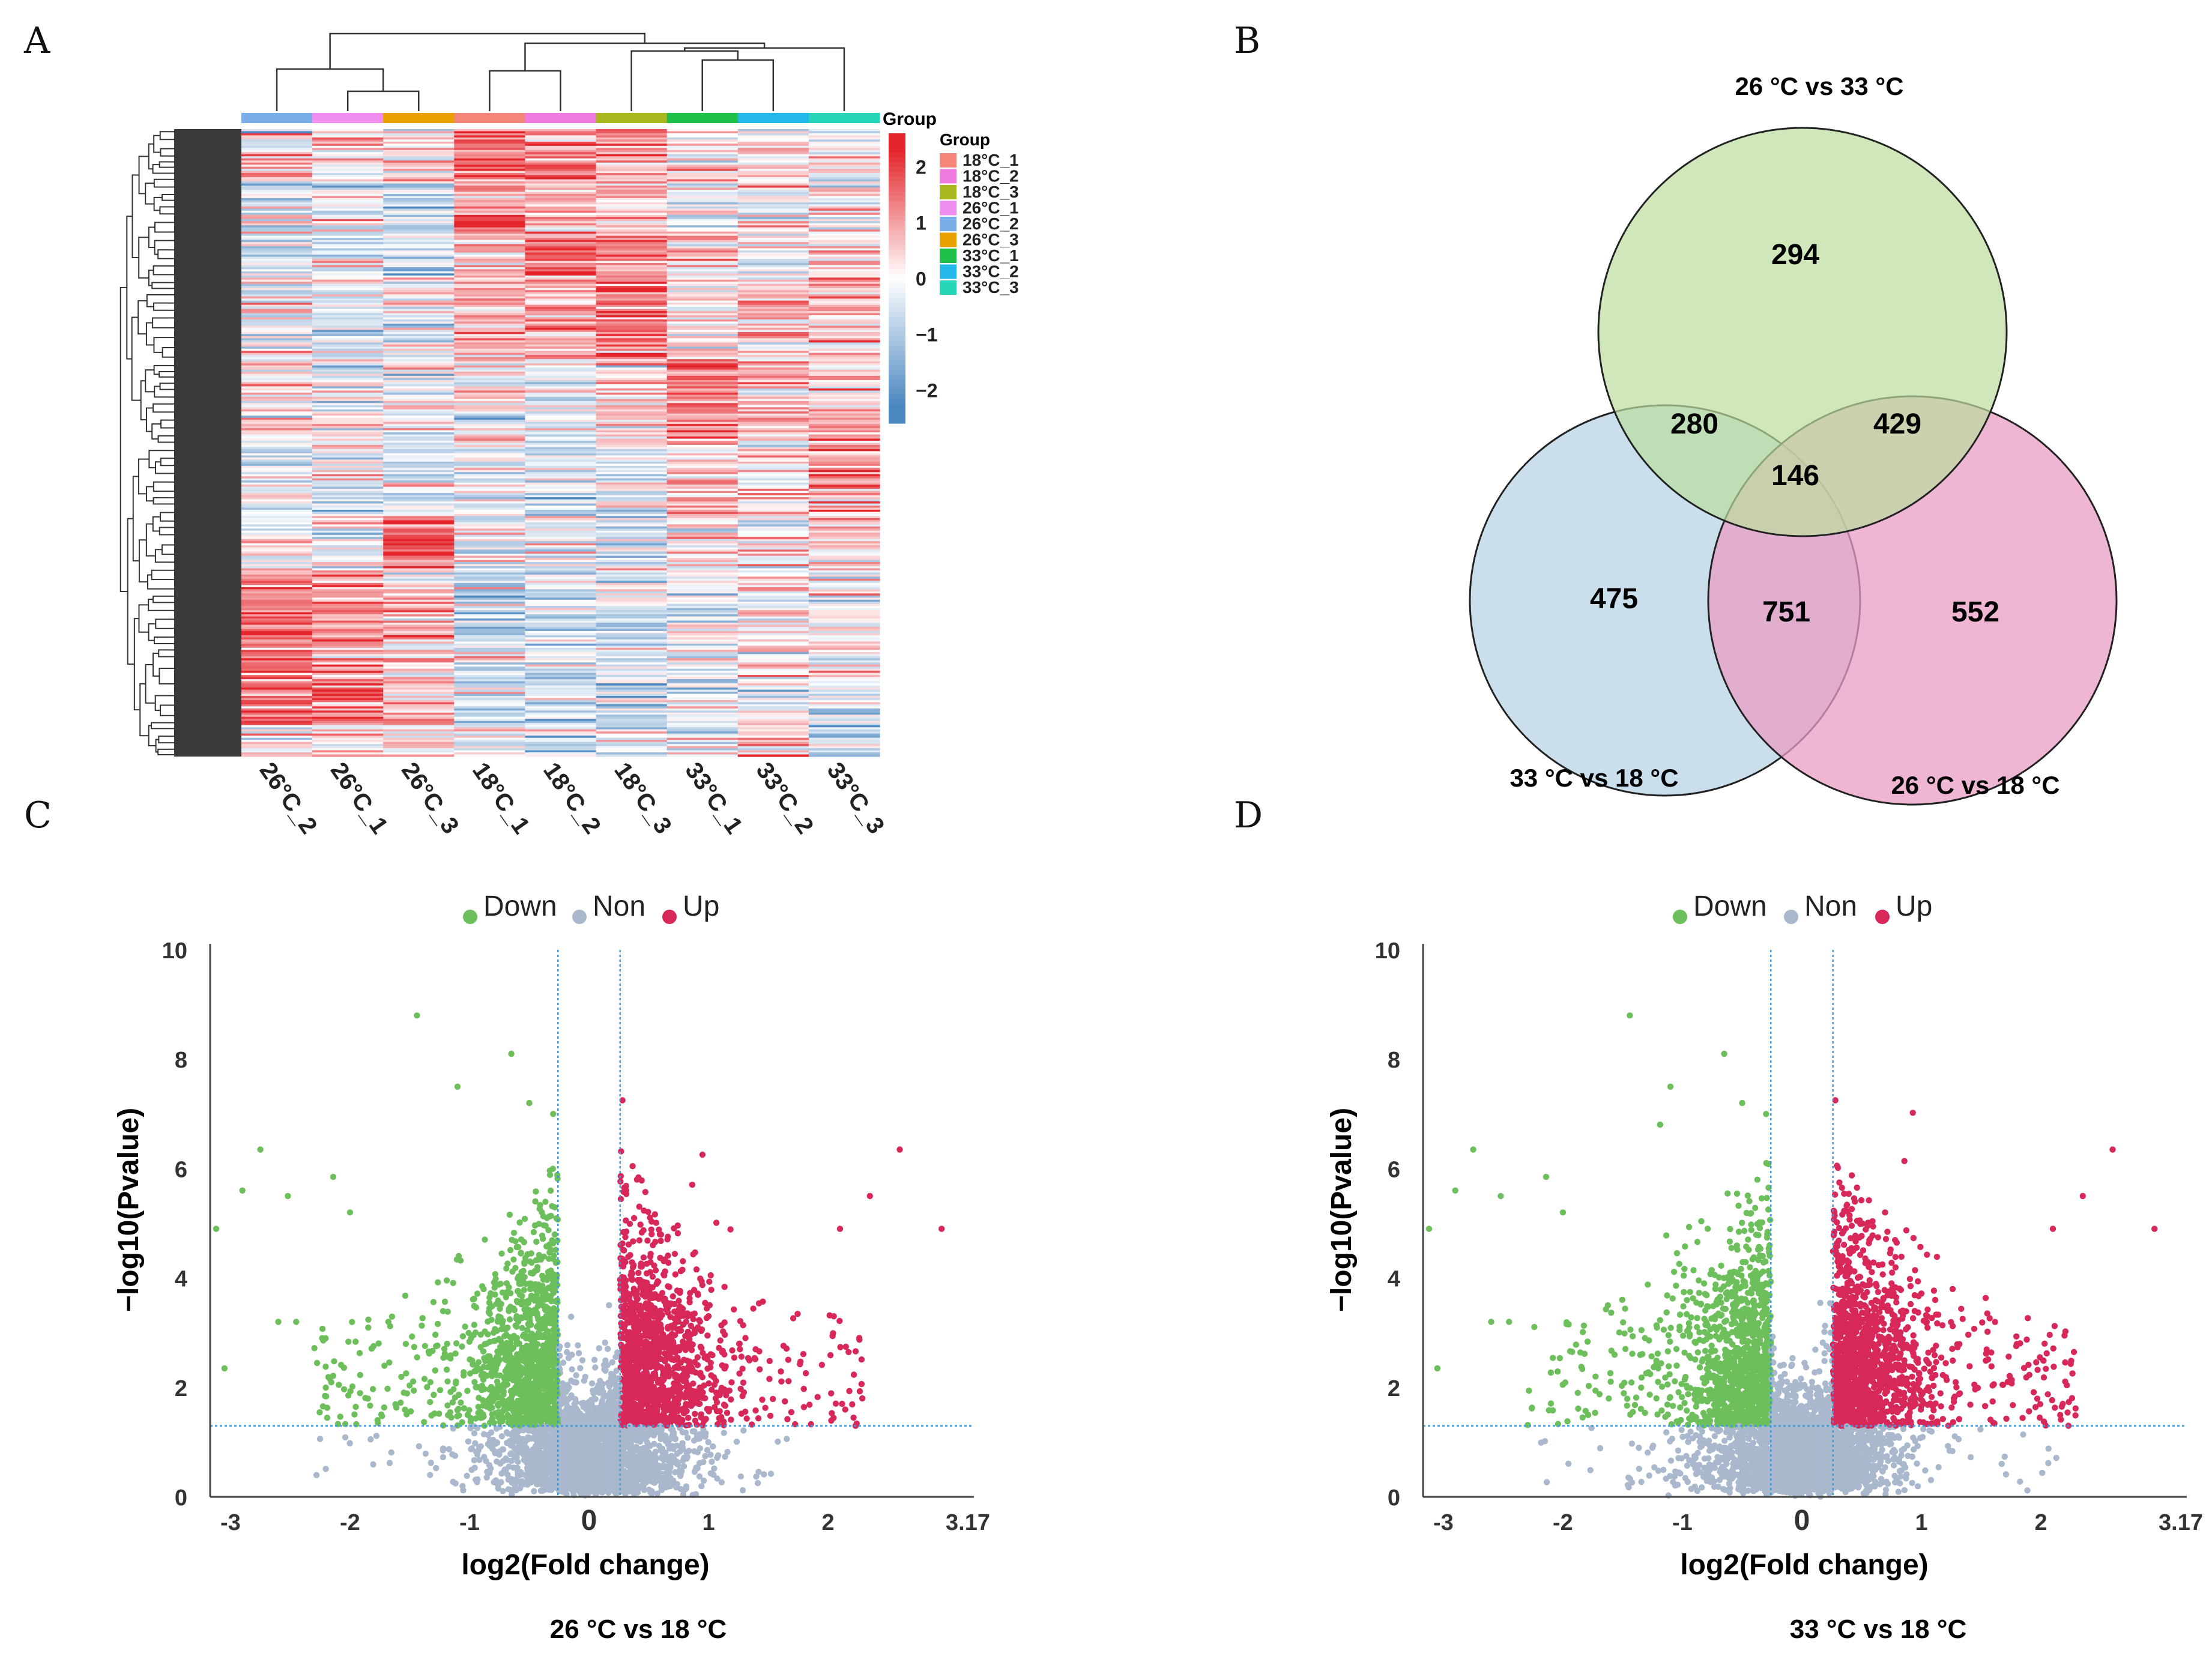 The height and width of the screenshot is (1665, 2212). I want to click on dendrogram-link, so click(161, 599).